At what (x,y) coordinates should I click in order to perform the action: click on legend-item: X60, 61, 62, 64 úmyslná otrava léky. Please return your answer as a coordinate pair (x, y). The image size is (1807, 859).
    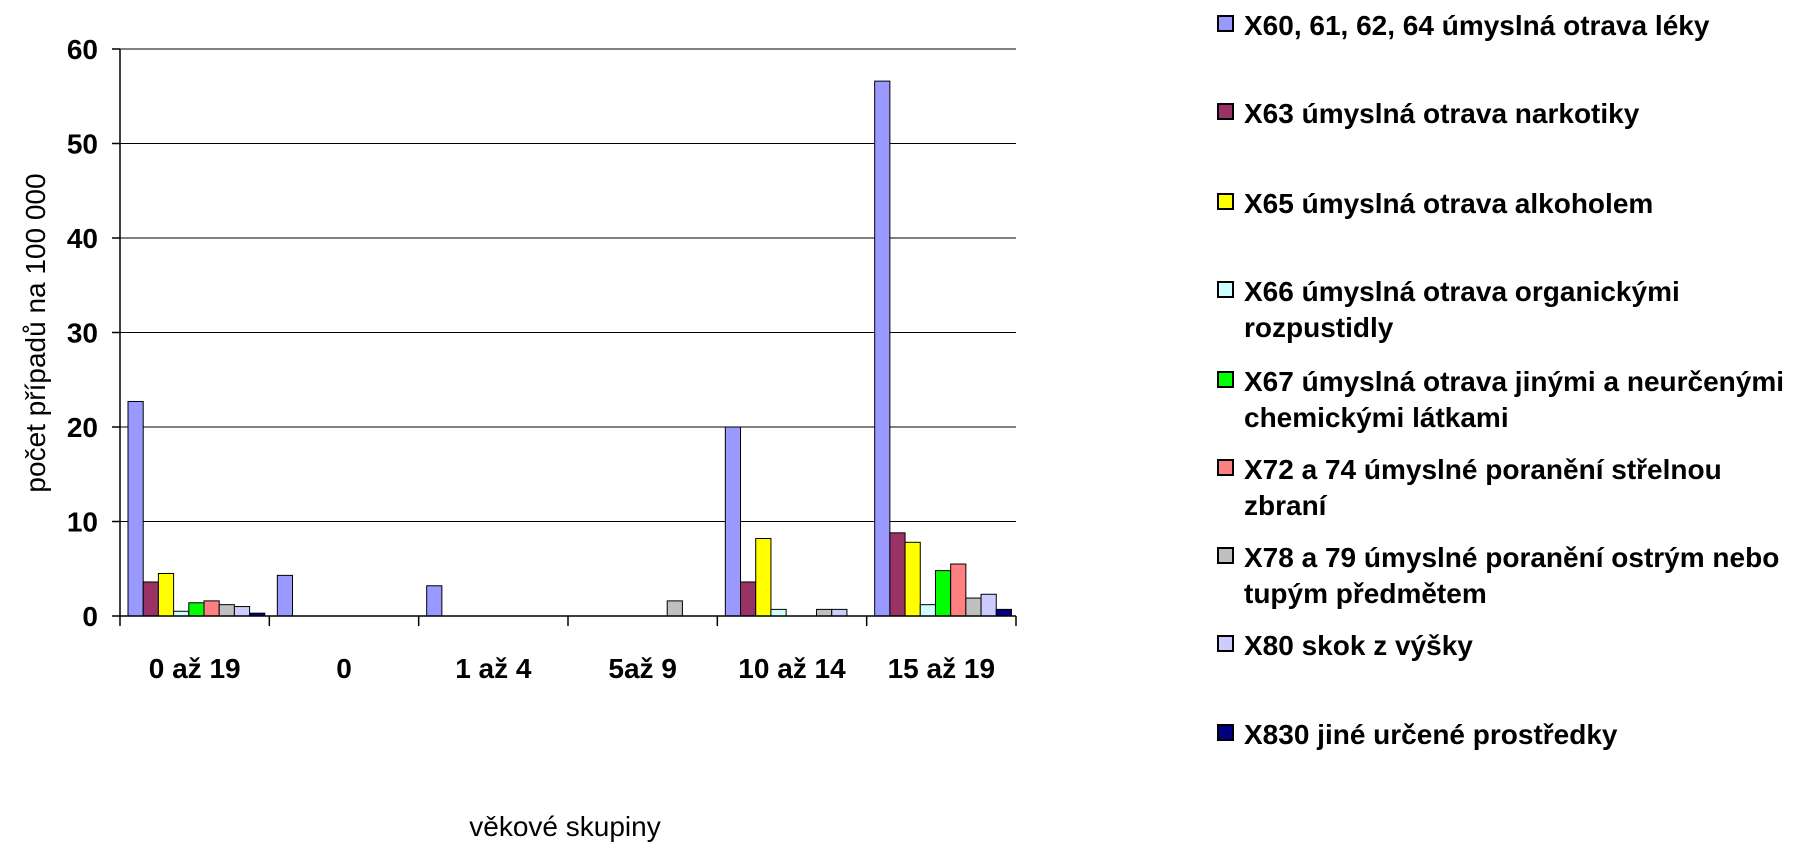
    Looking at the image, I should click on (1512, 26).